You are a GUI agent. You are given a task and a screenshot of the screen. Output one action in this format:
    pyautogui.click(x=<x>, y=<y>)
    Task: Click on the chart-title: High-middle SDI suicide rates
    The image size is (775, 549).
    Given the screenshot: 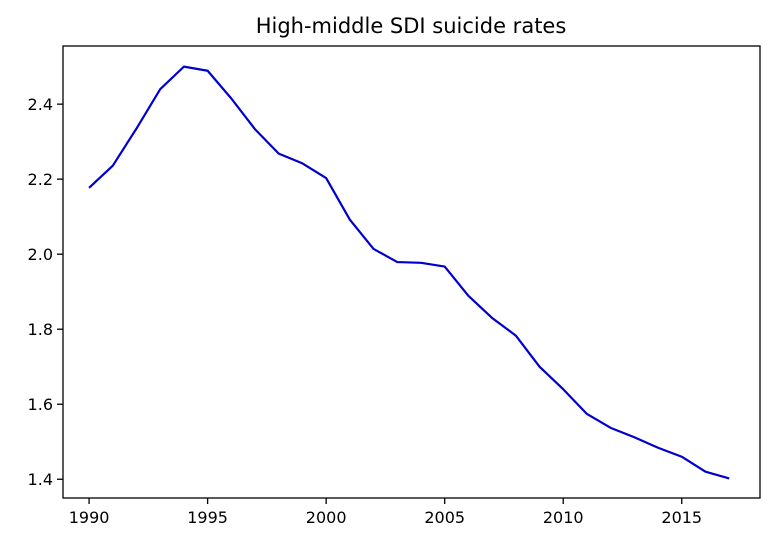 What is the action you would take?
    pyautogui.click(x=411, y=26)
    